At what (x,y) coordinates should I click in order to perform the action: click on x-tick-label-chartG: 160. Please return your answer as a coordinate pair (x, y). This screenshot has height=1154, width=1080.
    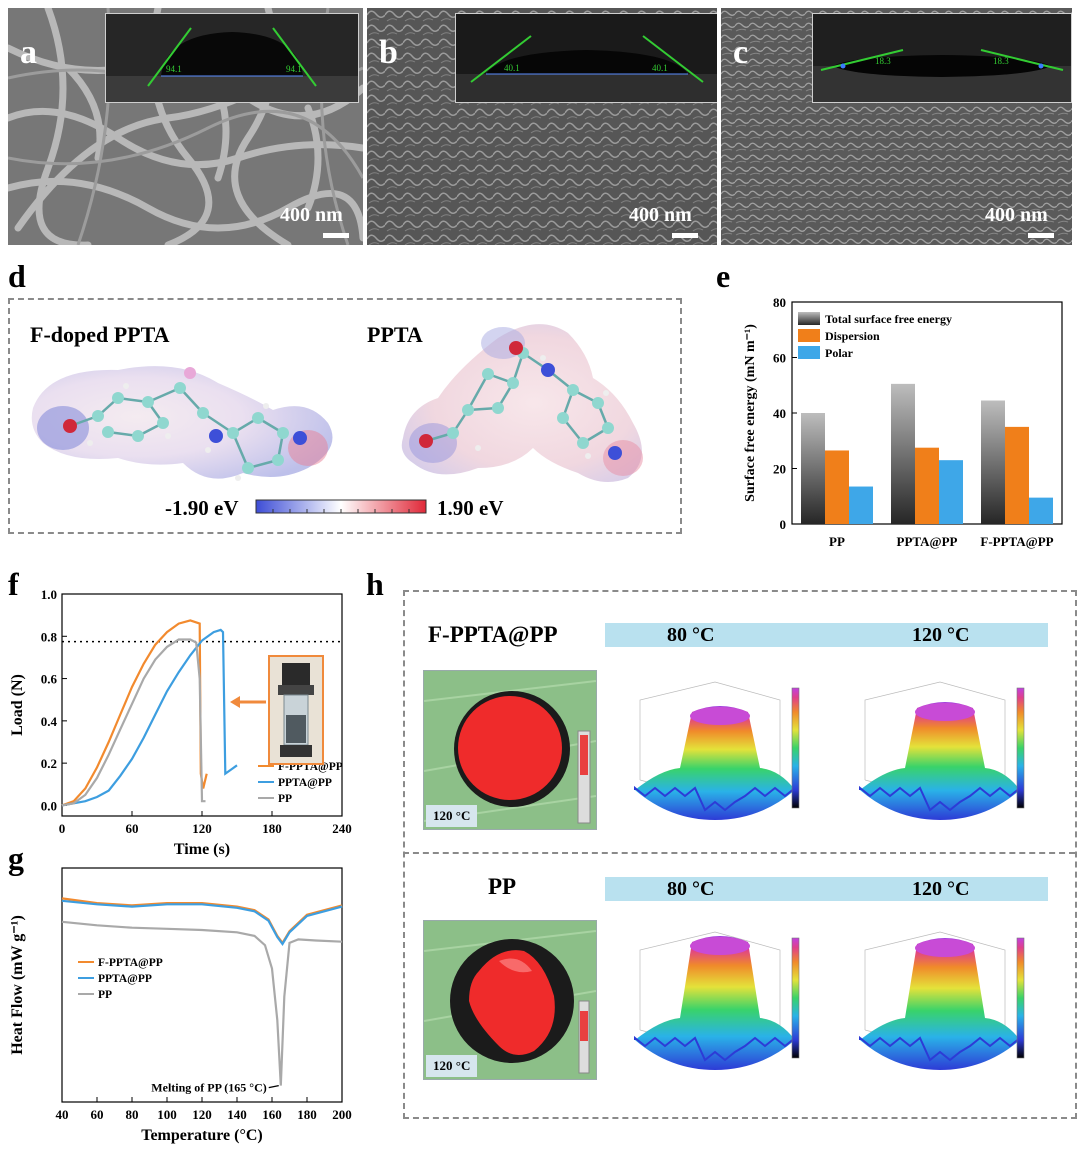
    Looking at the image, I should click on (272, 1114).